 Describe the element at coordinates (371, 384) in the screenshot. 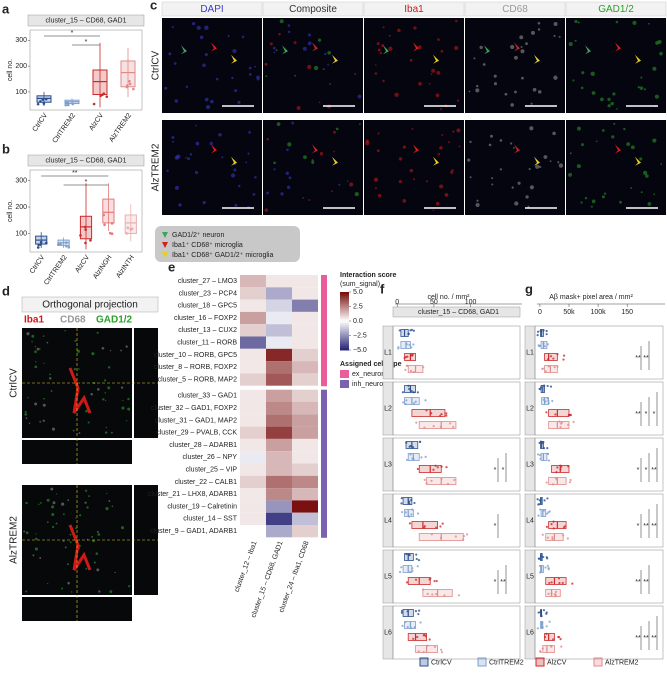

I see `legend-label: inh_neurons` at that location.